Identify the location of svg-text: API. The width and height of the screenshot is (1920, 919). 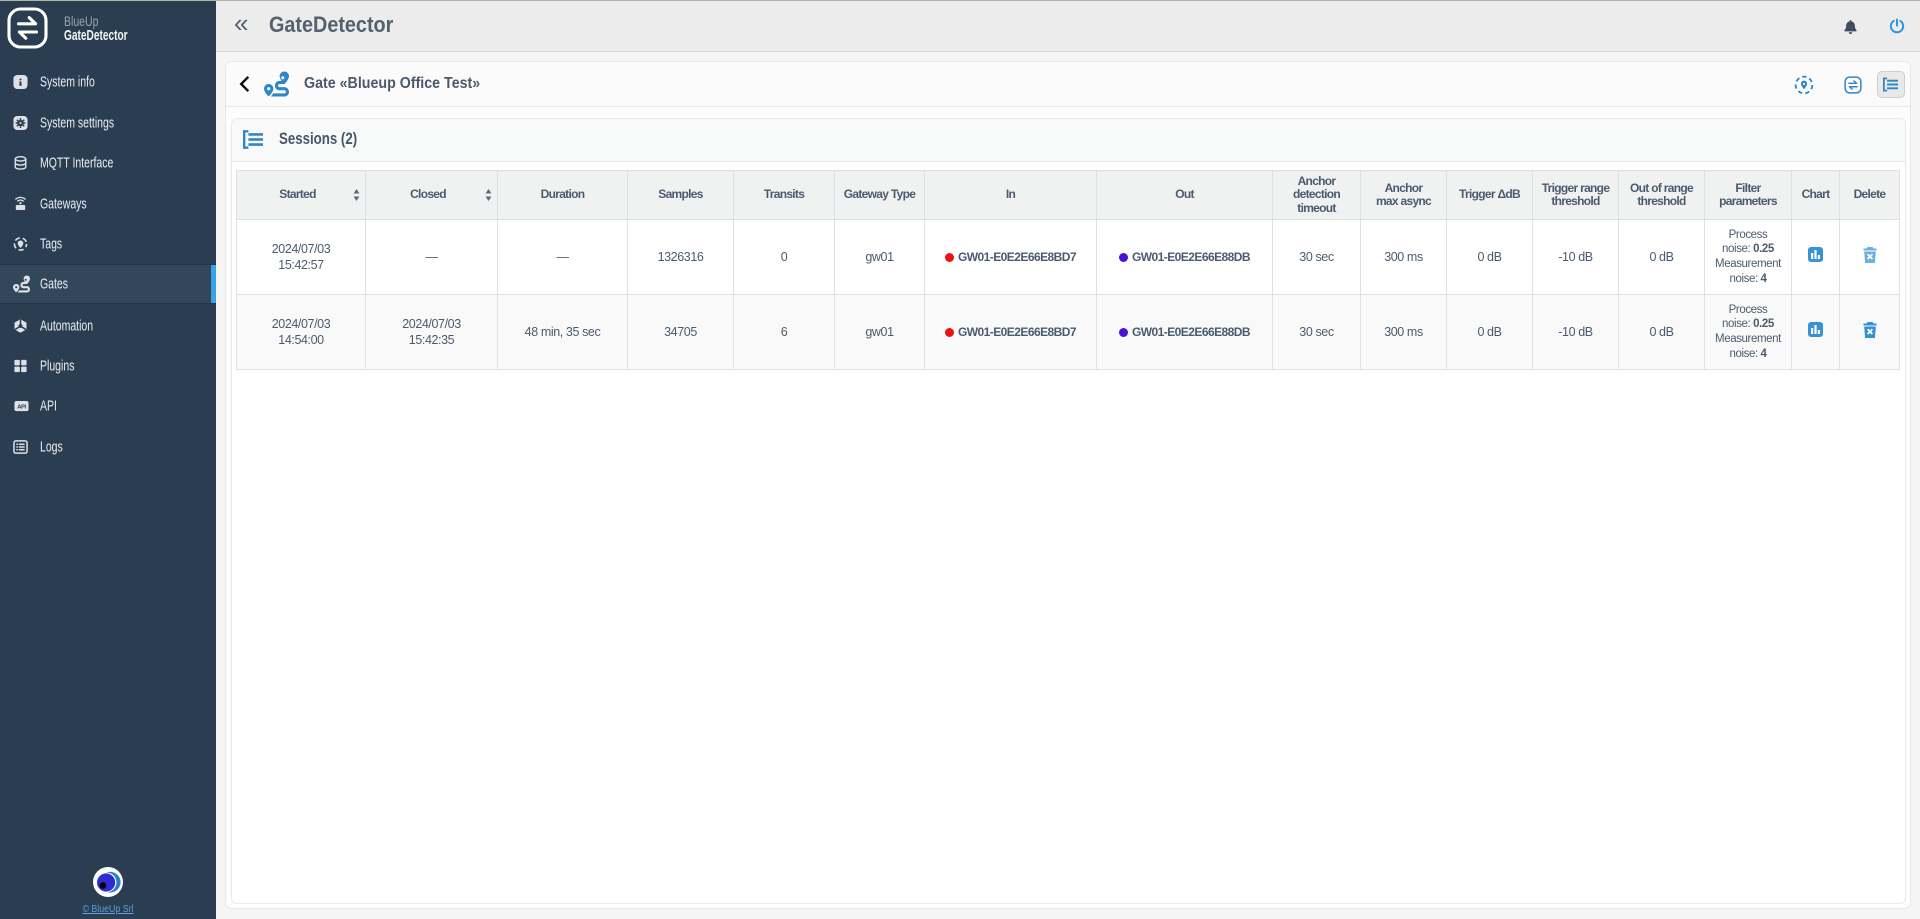
(21, 408).